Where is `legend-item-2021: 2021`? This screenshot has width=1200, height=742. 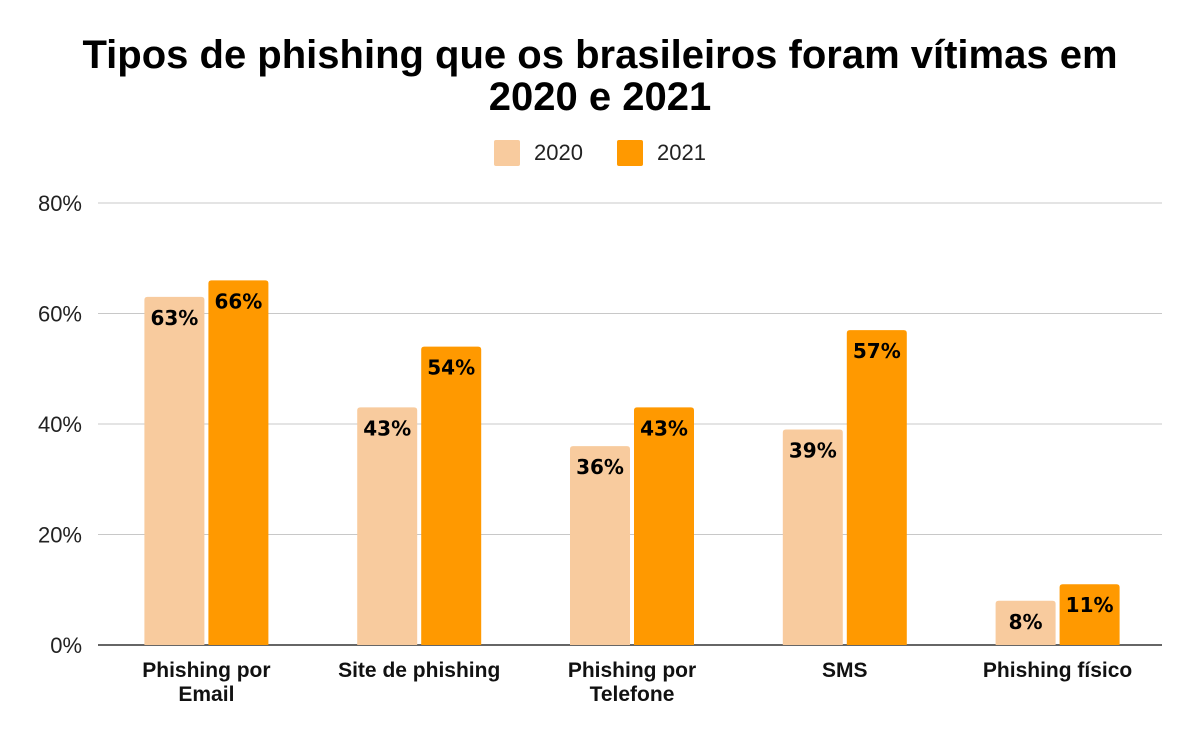 legend-item-2021: 2021 is located at coordinates (661, 153).